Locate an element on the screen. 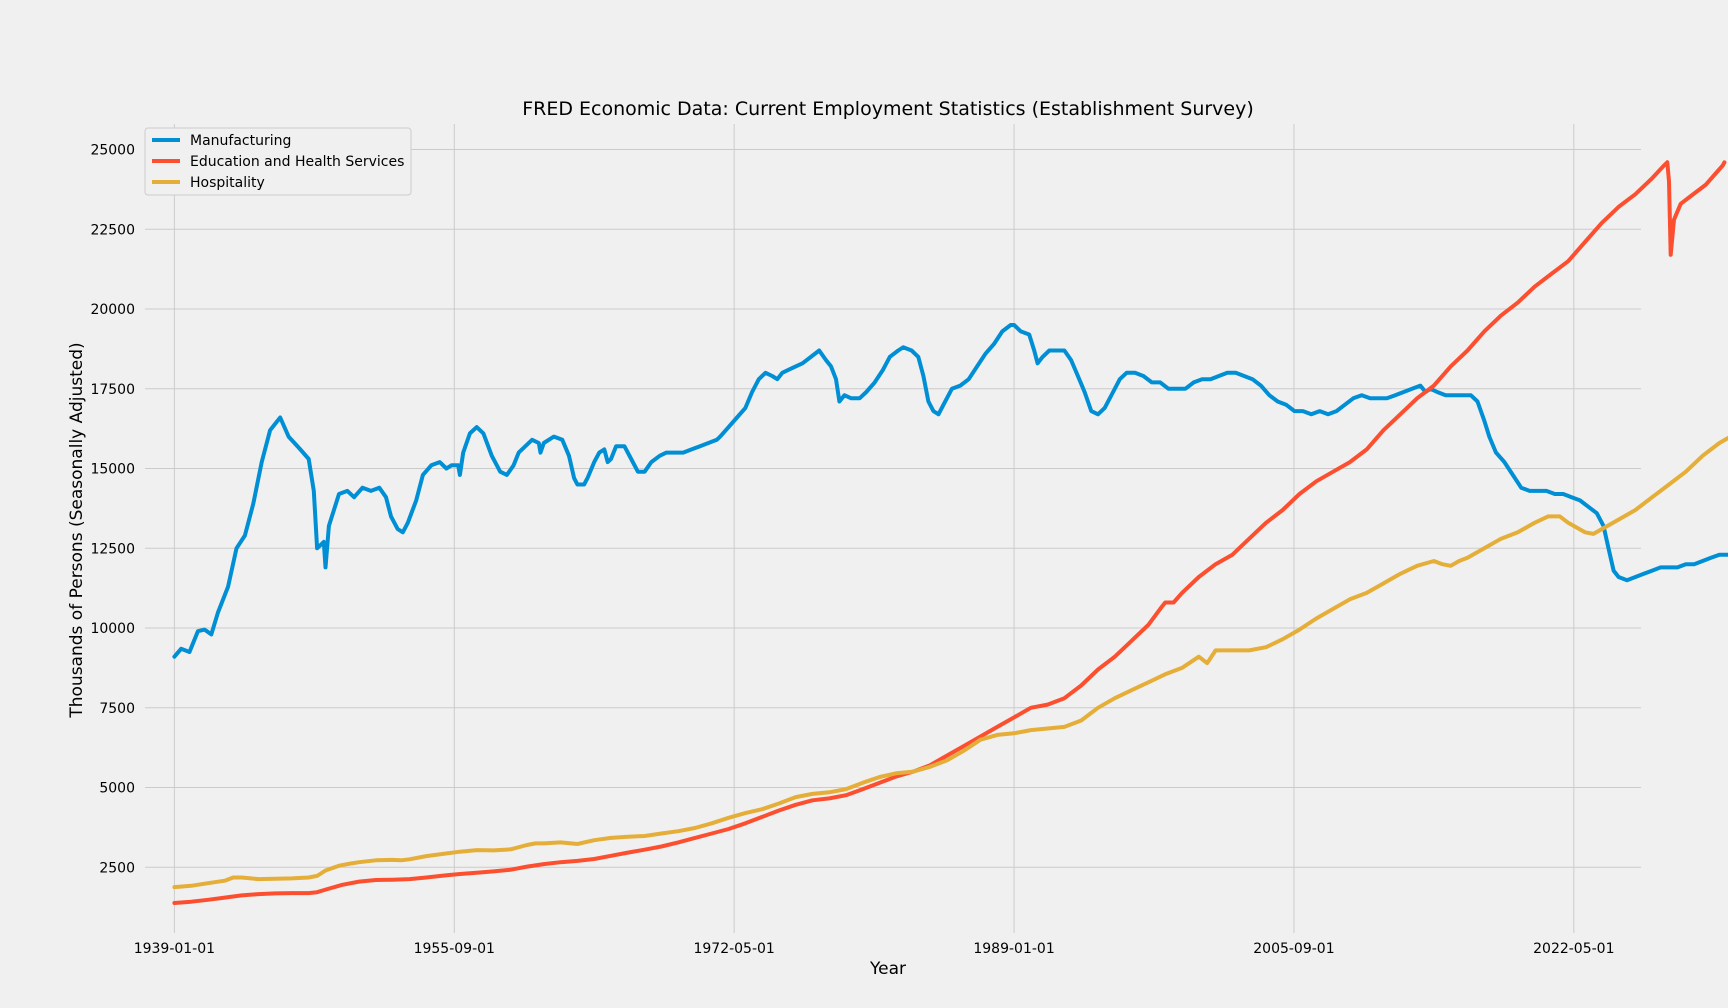  y-tick-label: 12500 is located at coordinates (112, 549).